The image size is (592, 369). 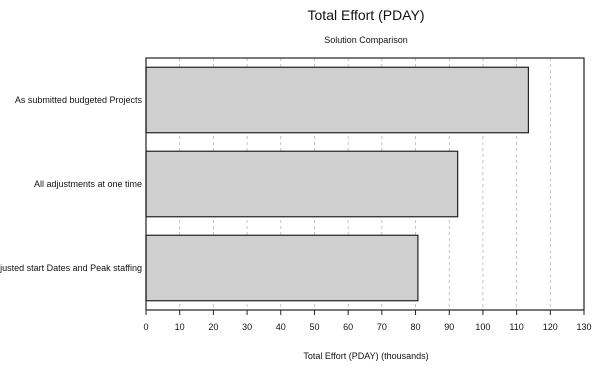 What do you see at coordinates (382, 327) in the screenshot?
I see `x-tick-label: 70` at bounding box center [382, 327].